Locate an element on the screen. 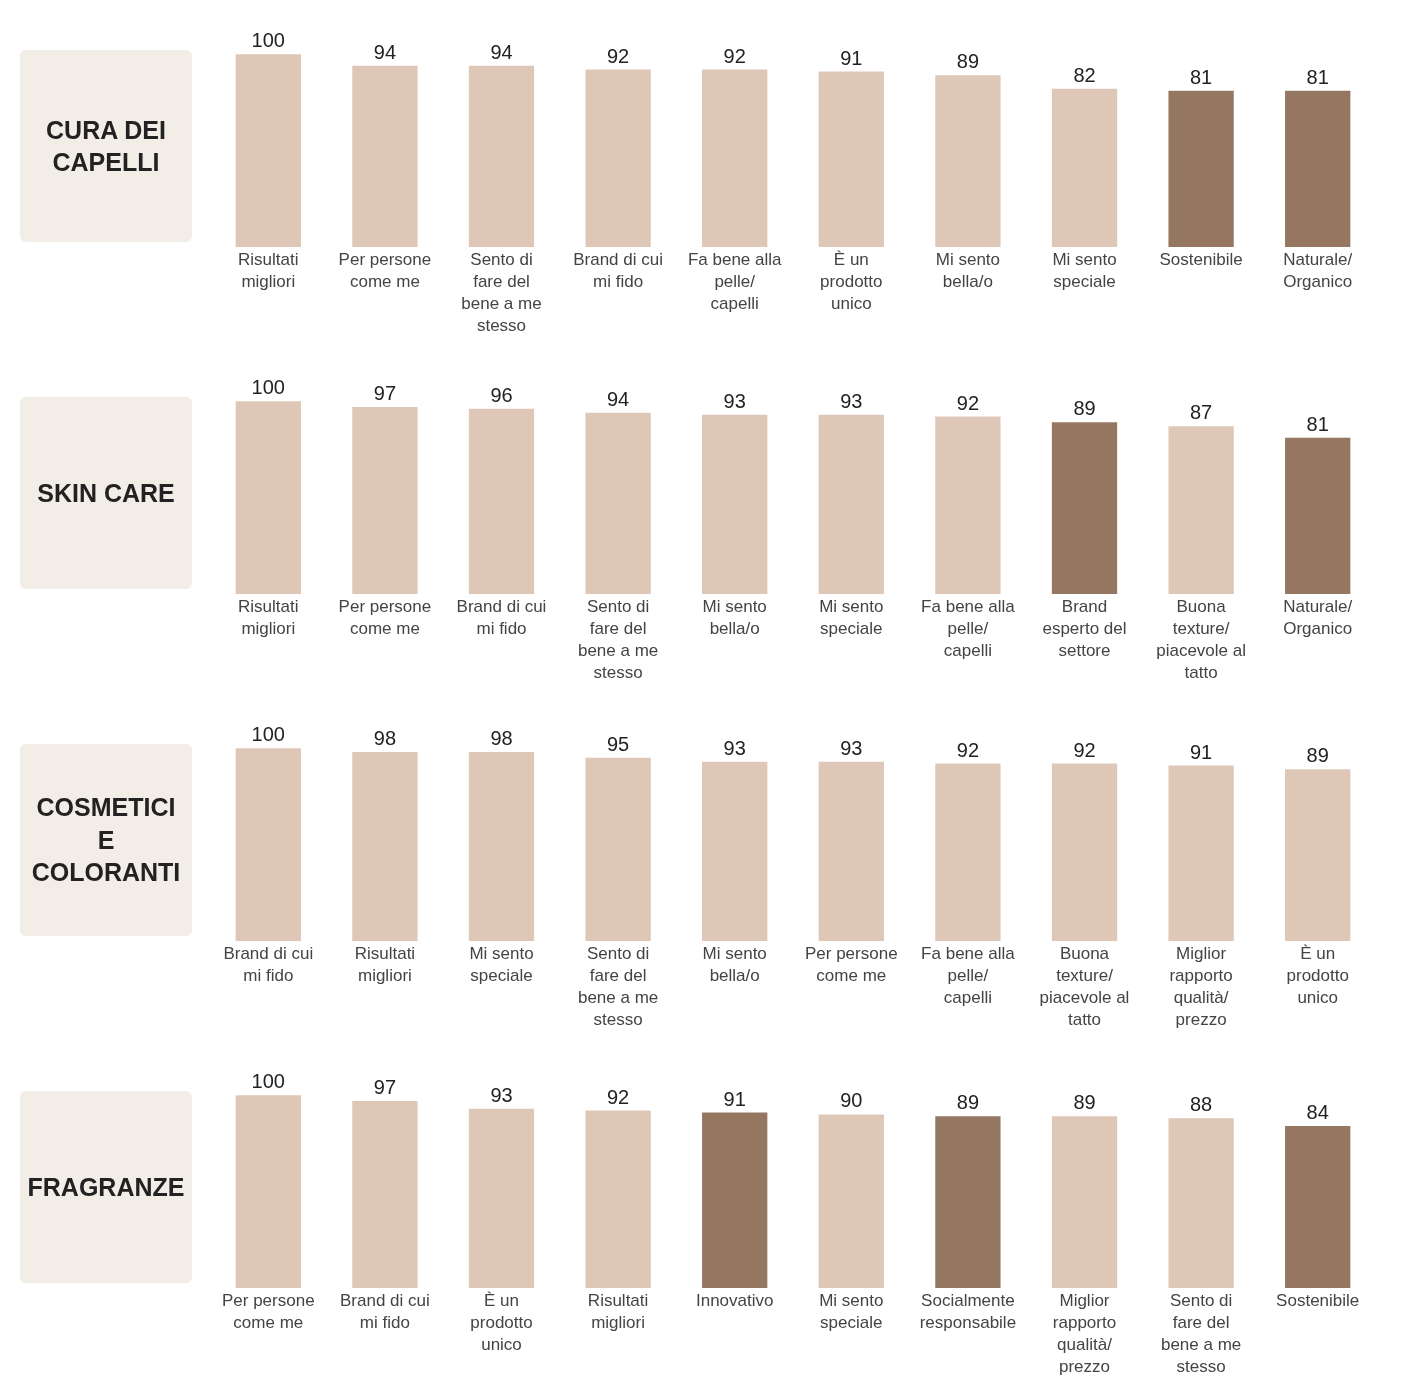  x-tick-label: Innovativo is located at coordinates (734, 1300).